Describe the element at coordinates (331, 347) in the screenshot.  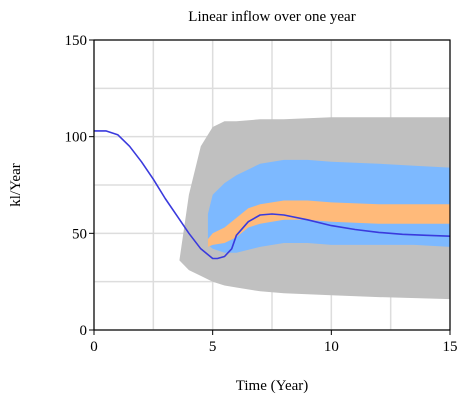
I see `x-tick-label: 10` at that location.